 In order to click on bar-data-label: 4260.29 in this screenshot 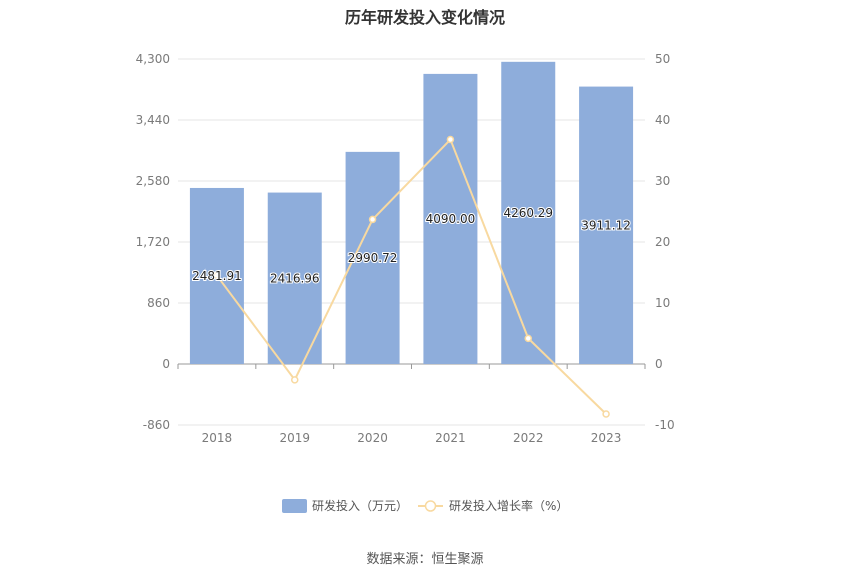, I will do `click(528, 213)`.